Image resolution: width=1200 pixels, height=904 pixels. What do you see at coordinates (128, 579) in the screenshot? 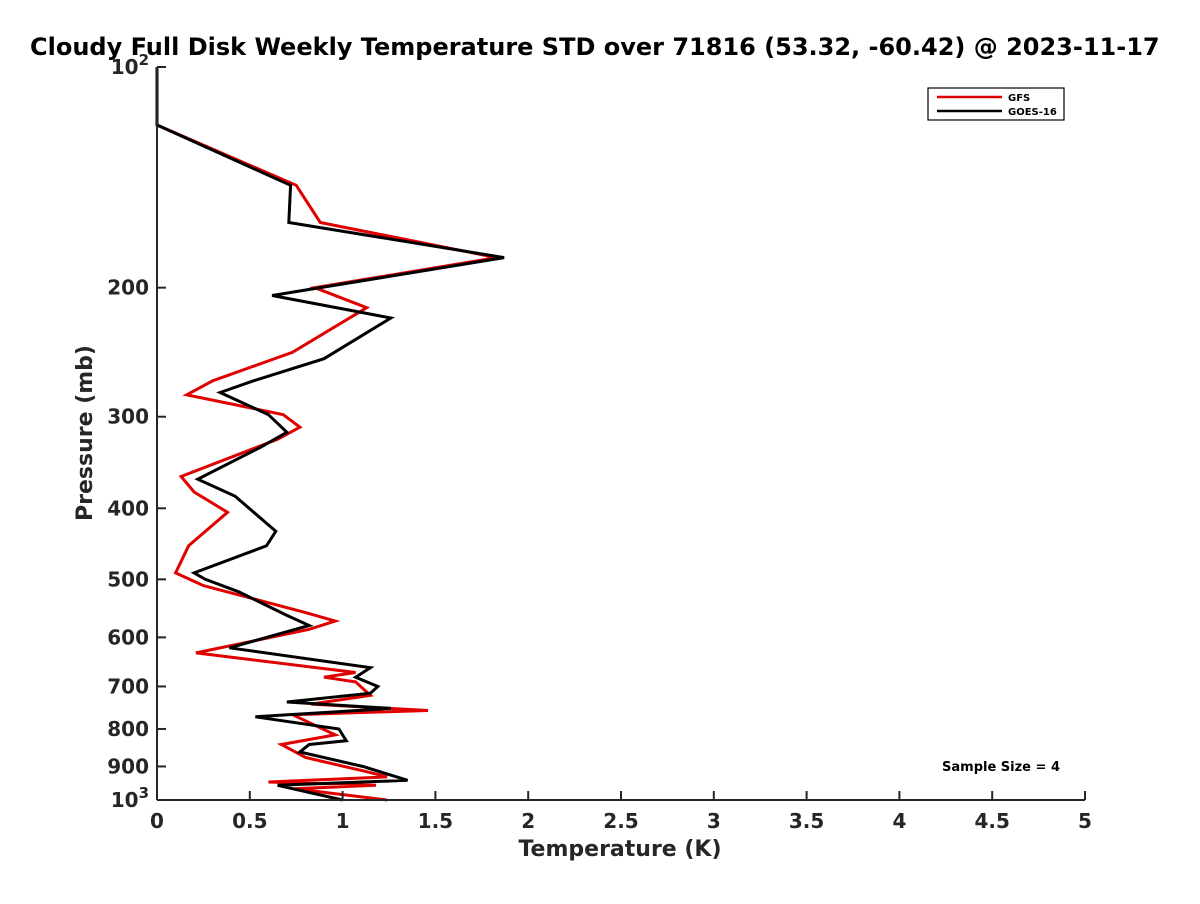
I see `y-tick-label: 500` at bounding box center [128, 579].